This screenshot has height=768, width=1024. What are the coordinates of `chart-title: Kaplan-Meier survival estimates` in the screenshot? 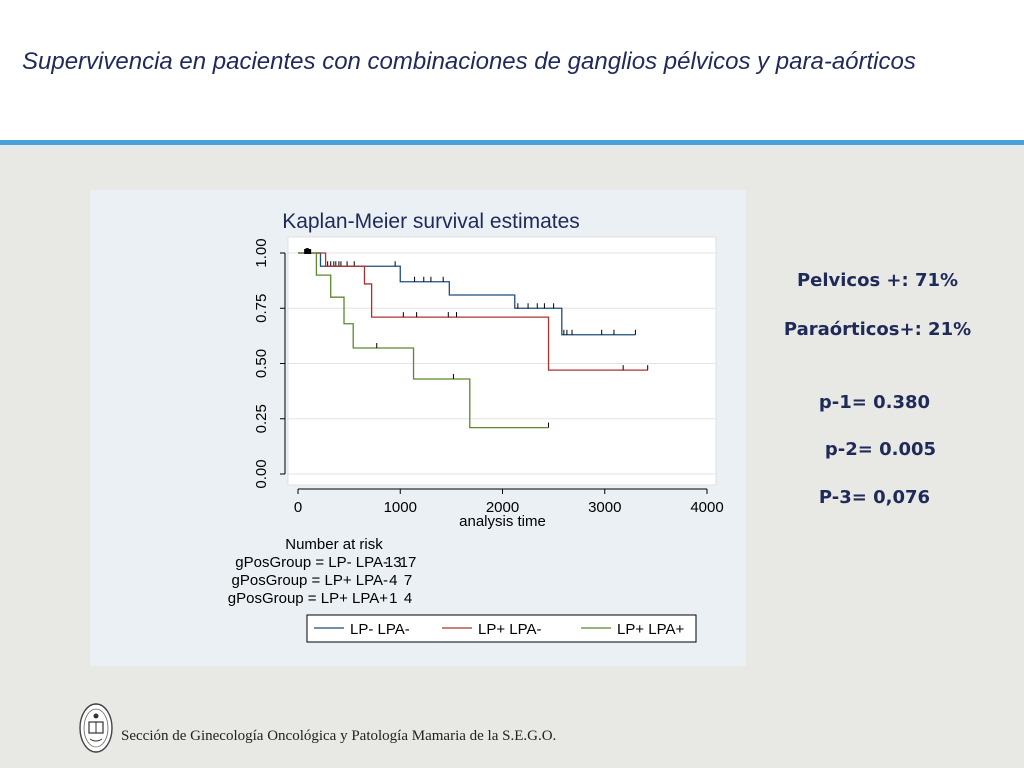 It's located at (431, 221).